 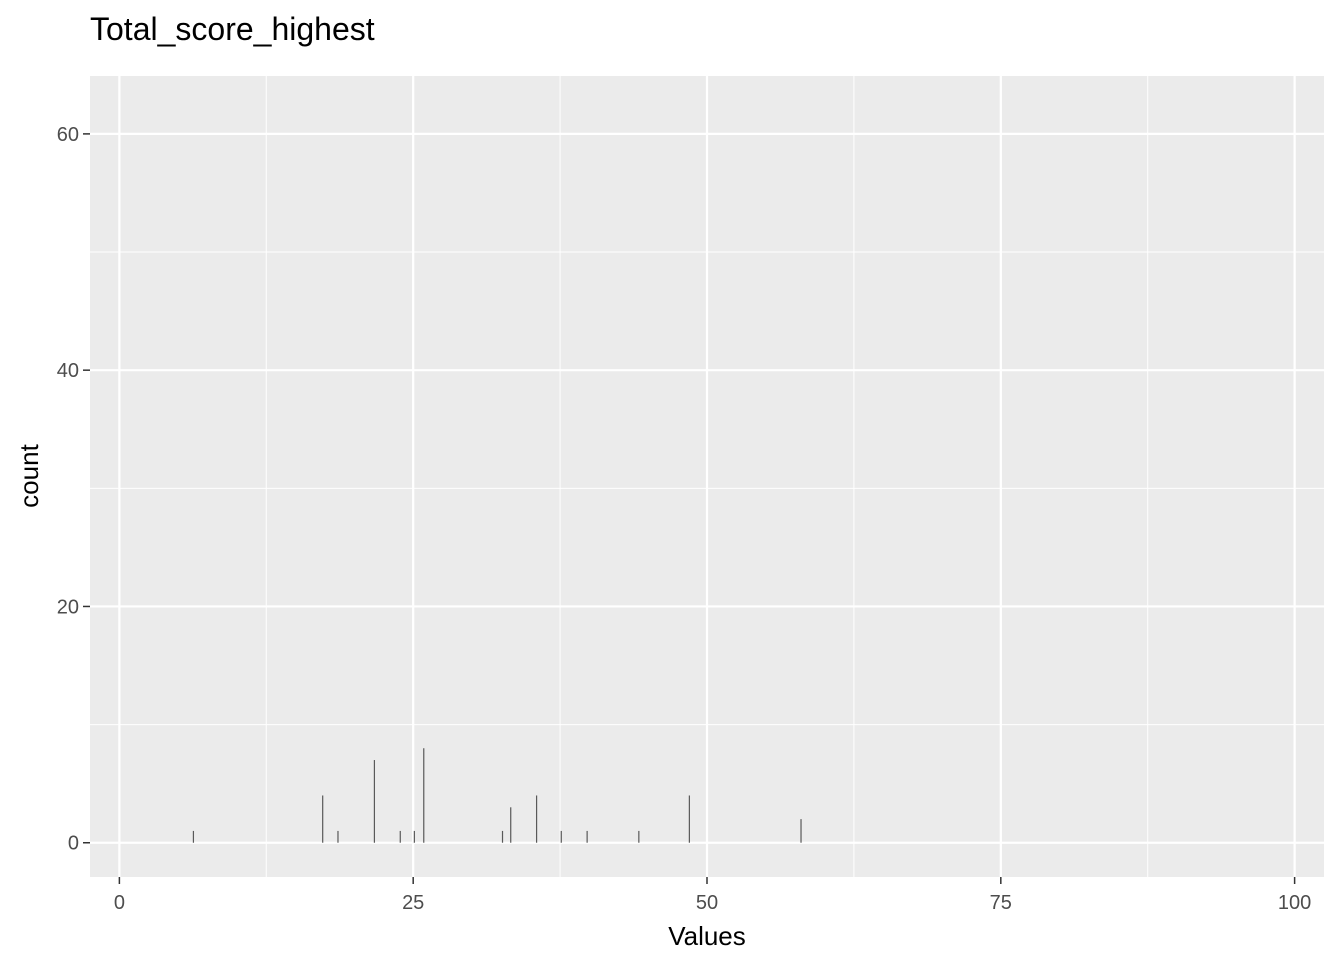 I want to click on y-tick-label: 20, so click(x=68, y=607).